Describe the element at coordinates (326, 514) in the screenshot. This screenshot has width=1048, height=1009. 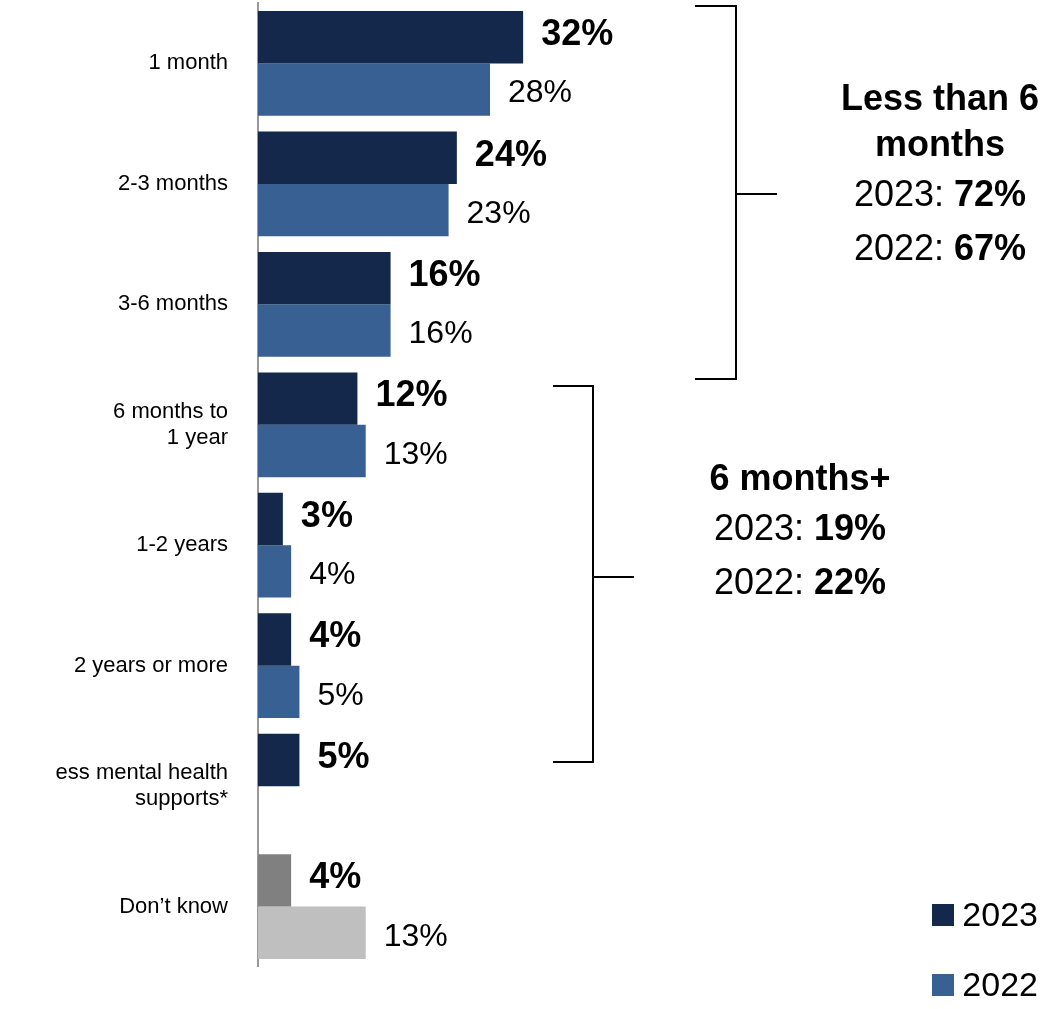
I see `data-label: 3%` at that location.